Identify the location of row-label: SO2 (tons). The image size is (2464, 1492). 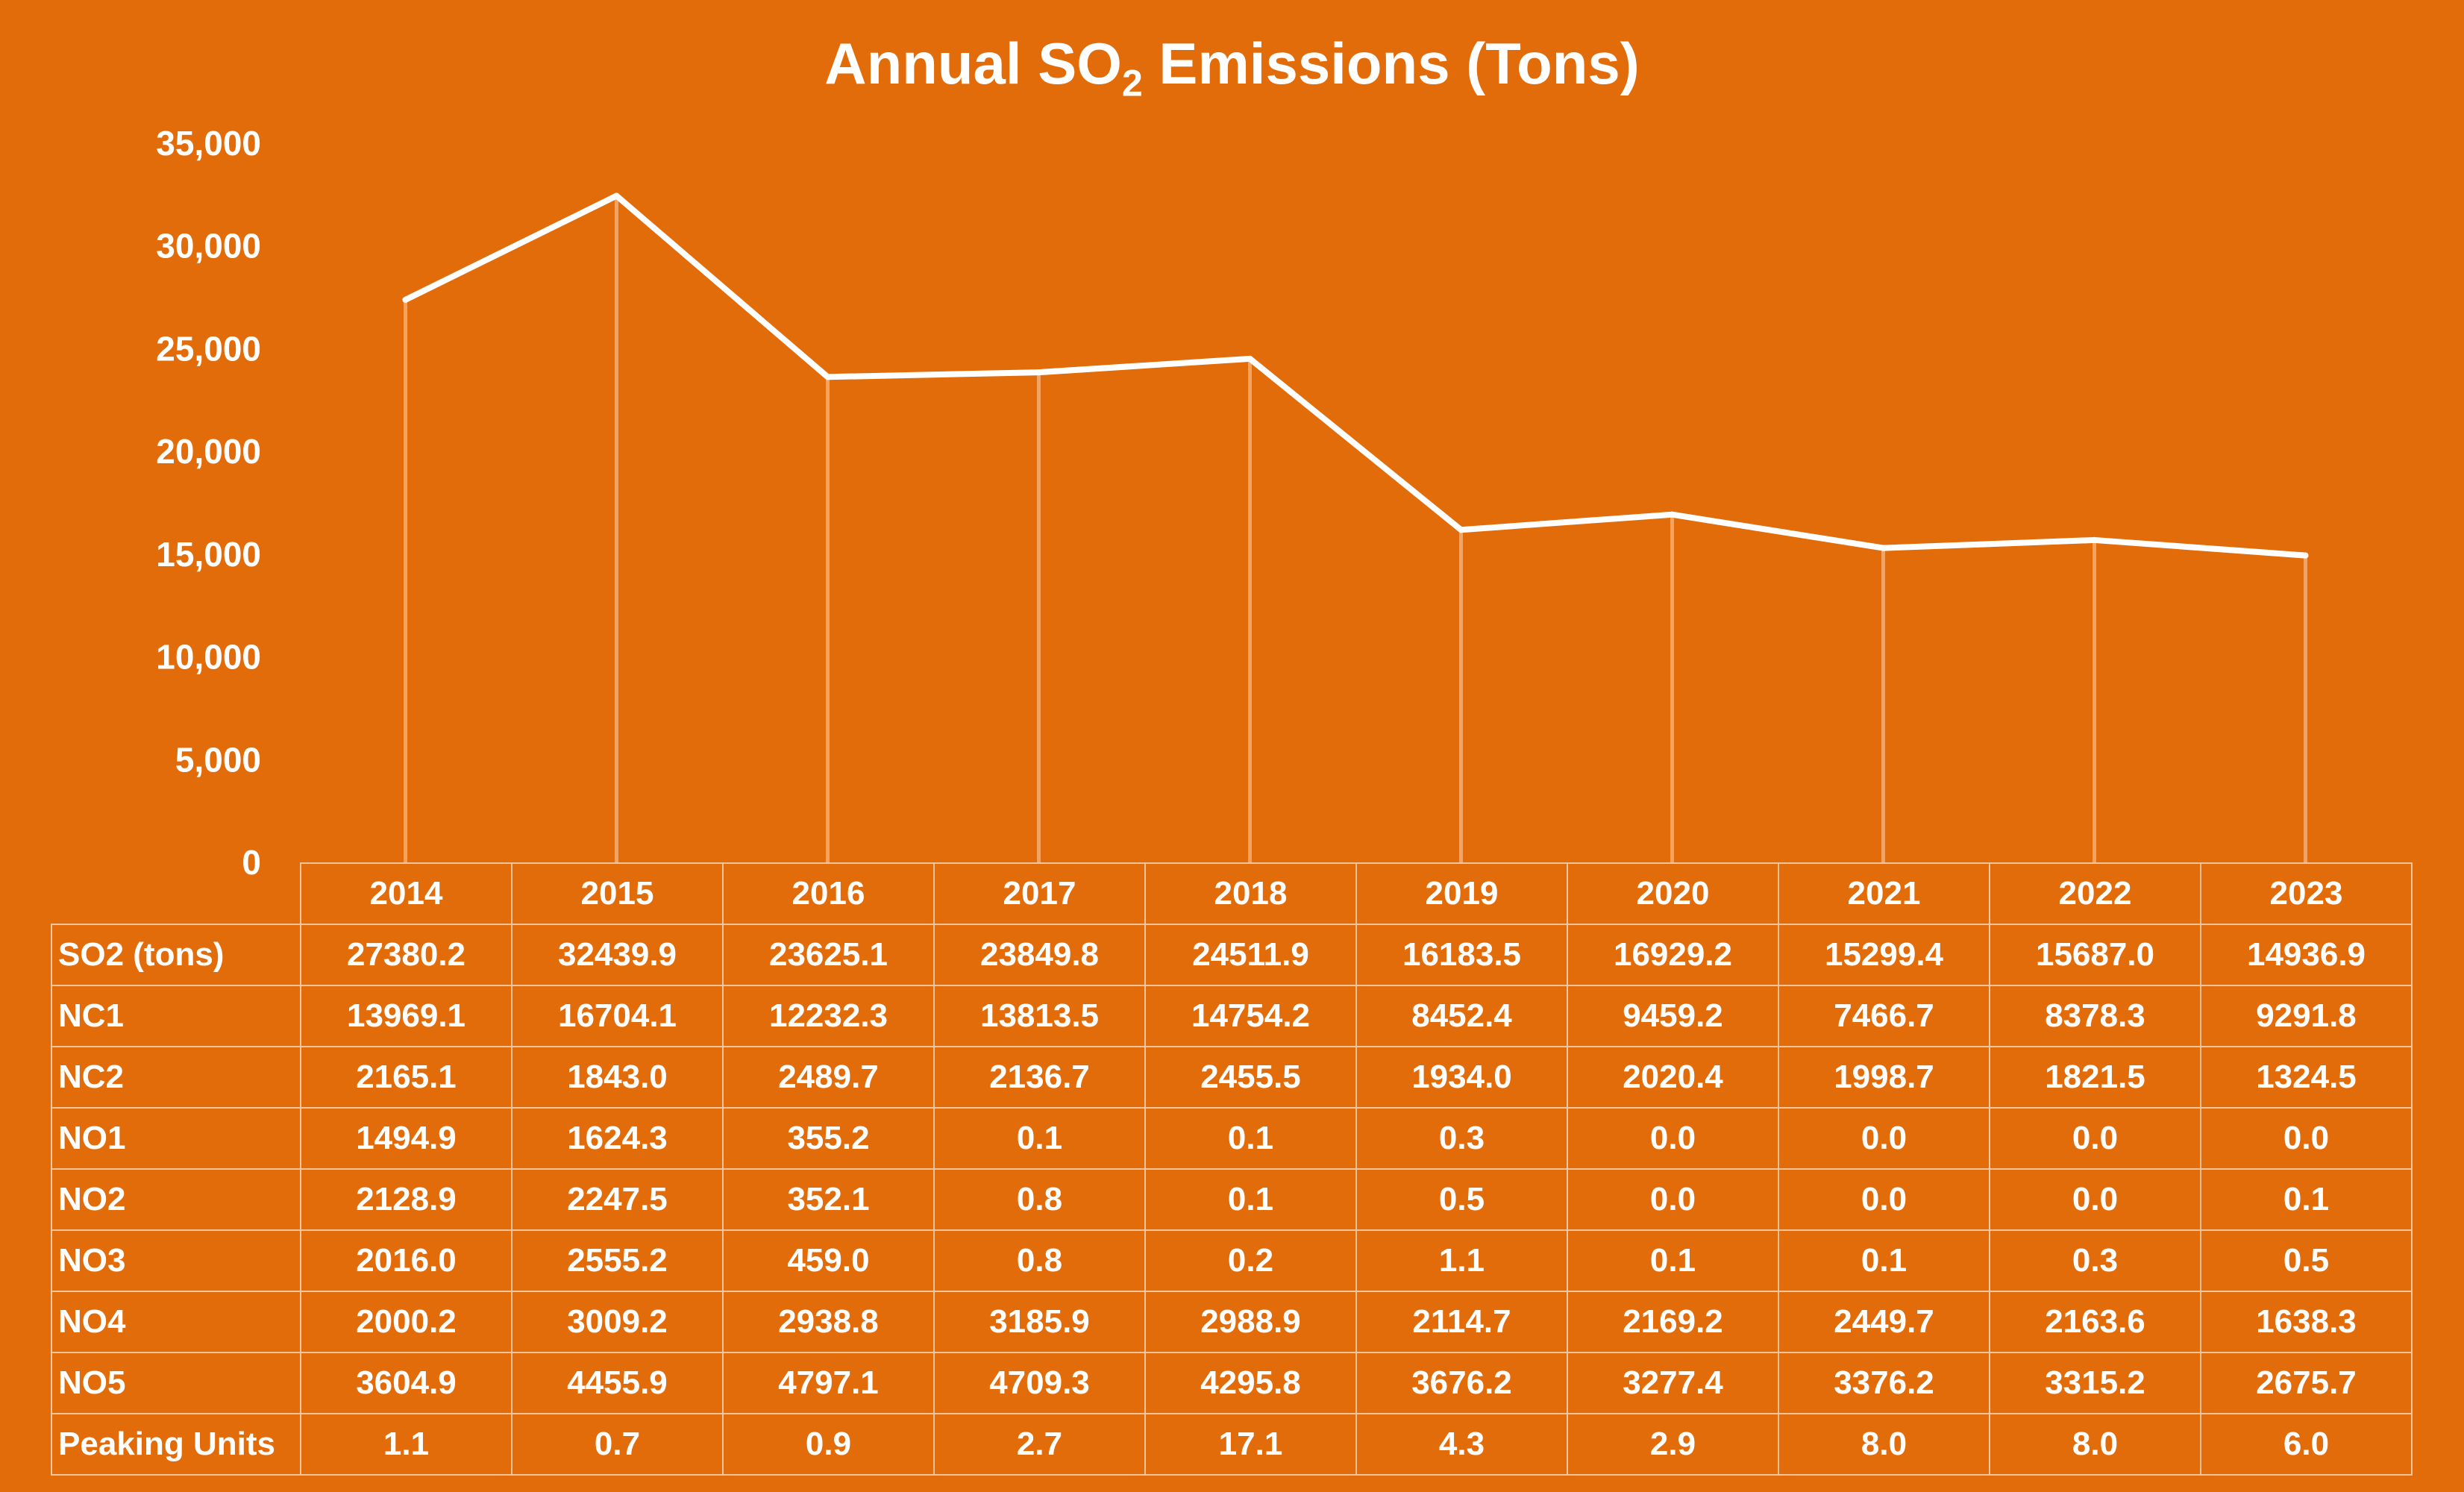
(176, 955).